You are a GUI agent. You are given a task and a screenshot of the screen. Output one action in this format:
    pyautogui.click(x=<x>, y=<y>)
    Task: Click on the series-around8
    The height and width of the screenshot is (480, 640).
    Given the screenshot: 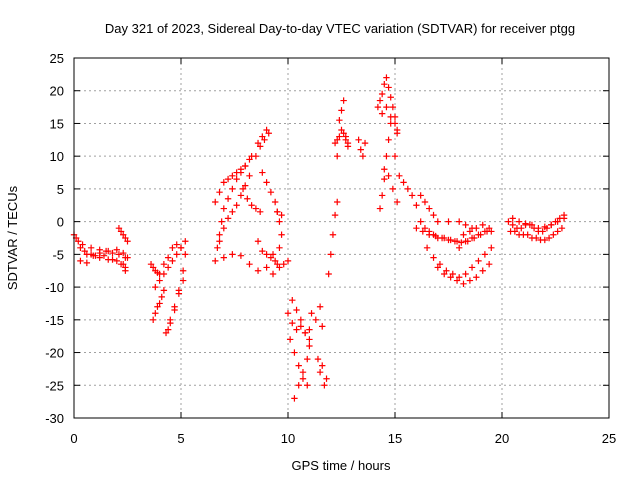 What is the action you would take?
    pyautogui.click(x=252, y=200)
    